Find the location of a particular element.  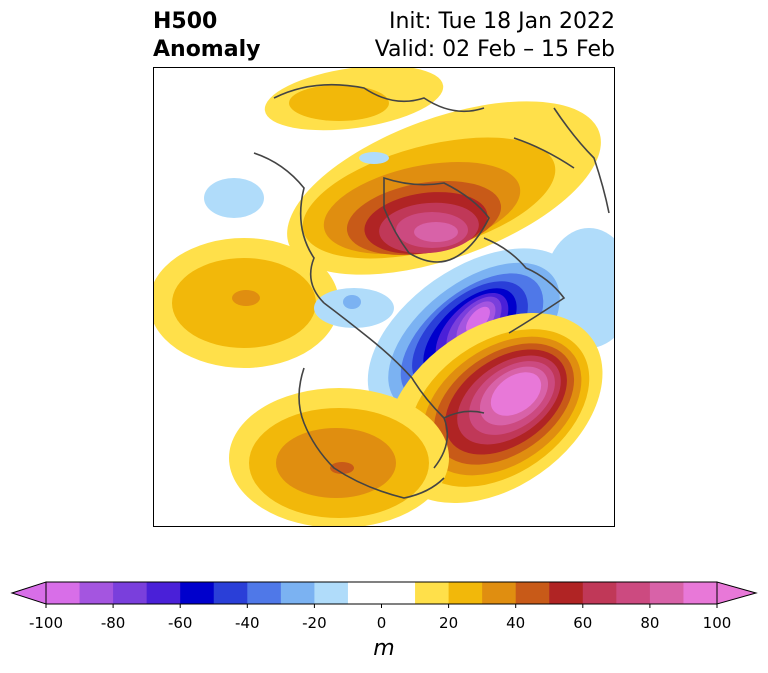

colorbar-units-label: m is located at coordinates (384, 648).